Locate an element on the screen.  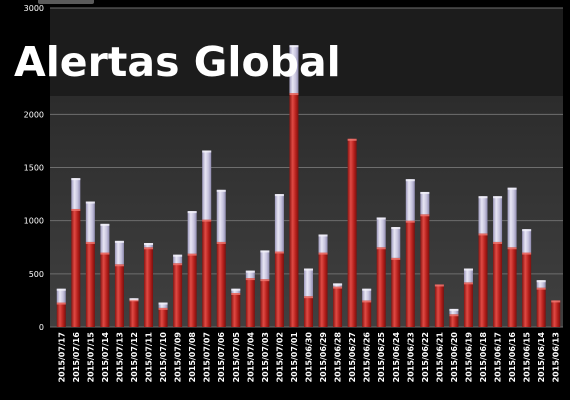
x-tick-label: 2015/07/17 is located at coordinates (61, 357).